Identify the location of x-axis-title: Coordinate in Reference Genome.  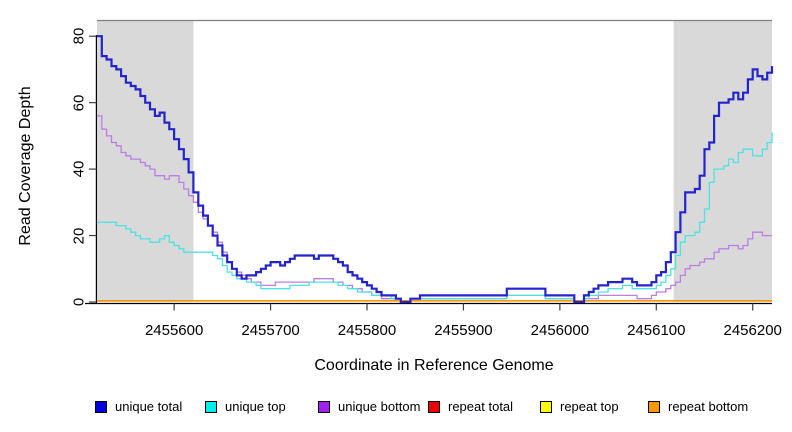
(434, 365).